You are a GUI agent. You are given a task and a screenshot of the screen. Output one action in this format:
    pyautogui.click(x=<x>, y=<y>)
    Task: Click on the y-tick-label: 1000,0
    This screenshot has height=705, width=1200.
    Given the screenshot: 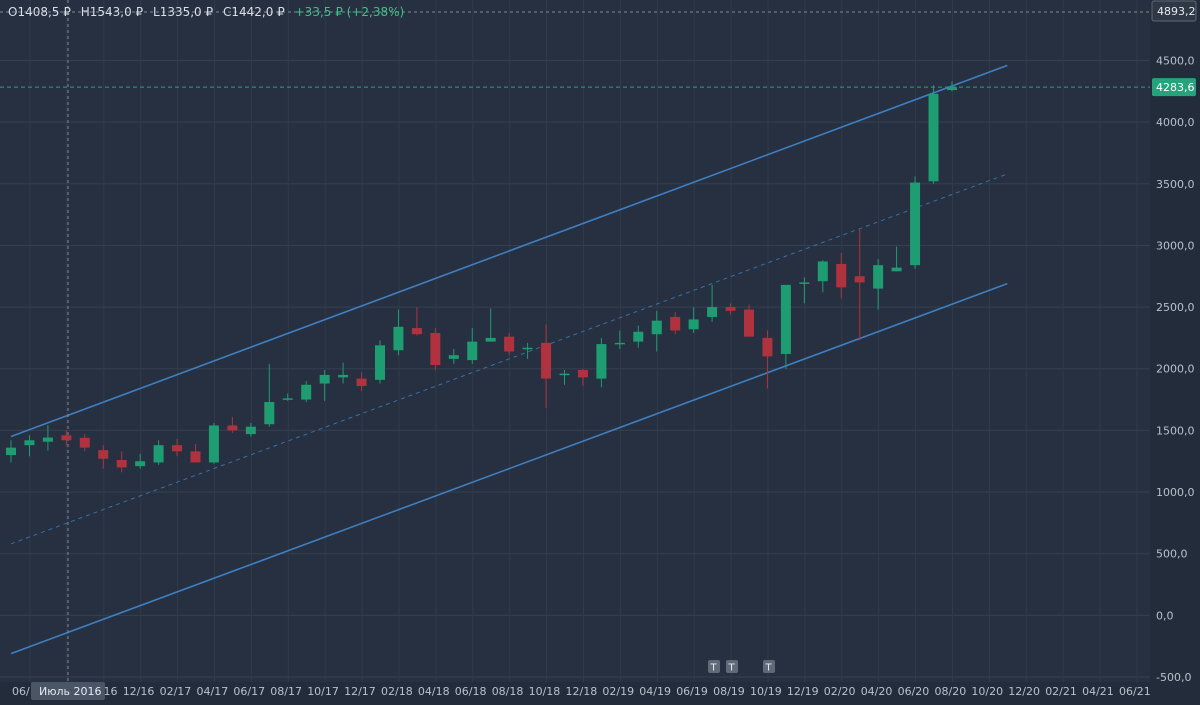 What is the action you would take?
    pyautogui.click(x=1175, y=492)
    